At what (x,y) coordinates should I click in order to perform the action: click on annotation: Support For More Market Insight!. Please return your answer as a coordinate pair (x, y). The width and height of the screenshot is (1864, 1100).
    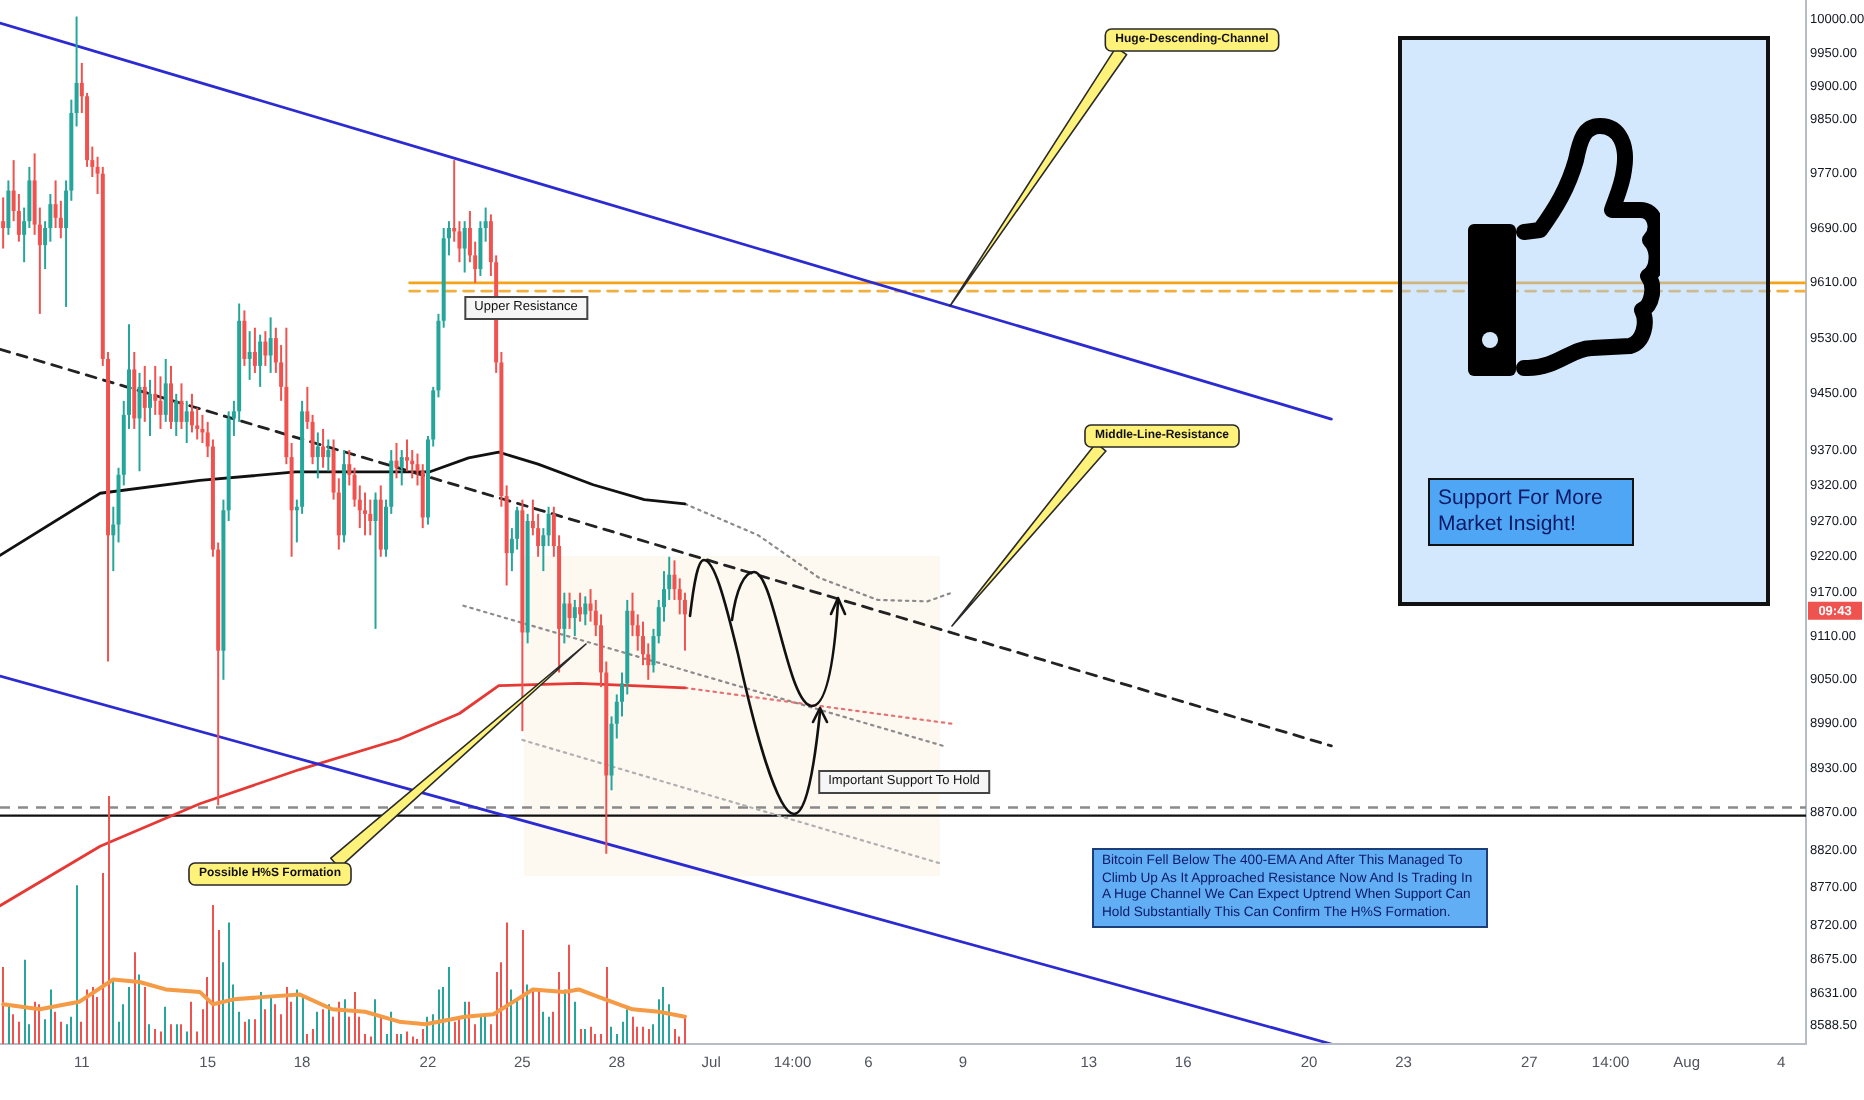
    Looking at the image, I should click on (1531, 512).